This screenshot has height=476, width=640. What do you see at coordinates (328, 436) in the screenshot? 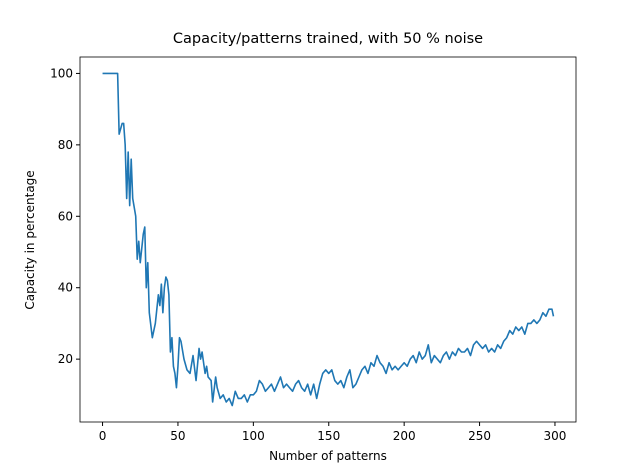
I see `x-tick-label: 150` at bounding box center [328, 436].